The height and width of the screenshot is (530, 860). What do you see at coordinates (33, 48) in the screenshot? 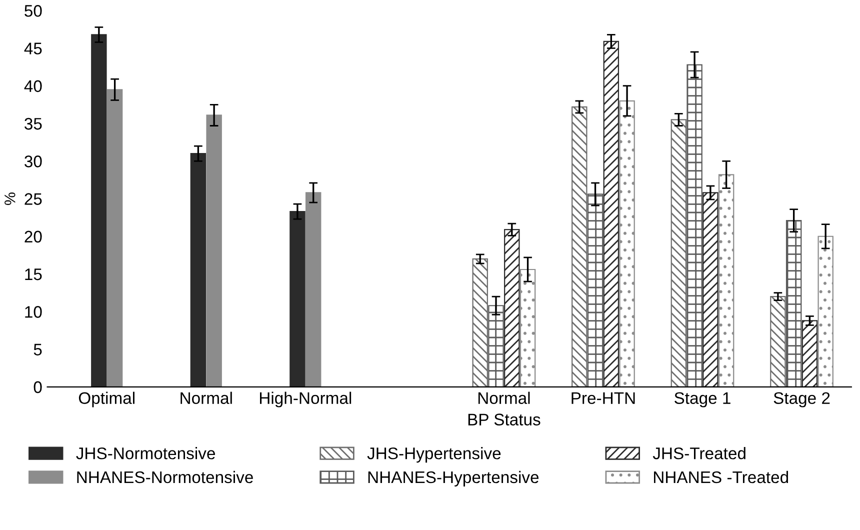
I see `y-tick-label: 45` at bounding box center [33, 48].